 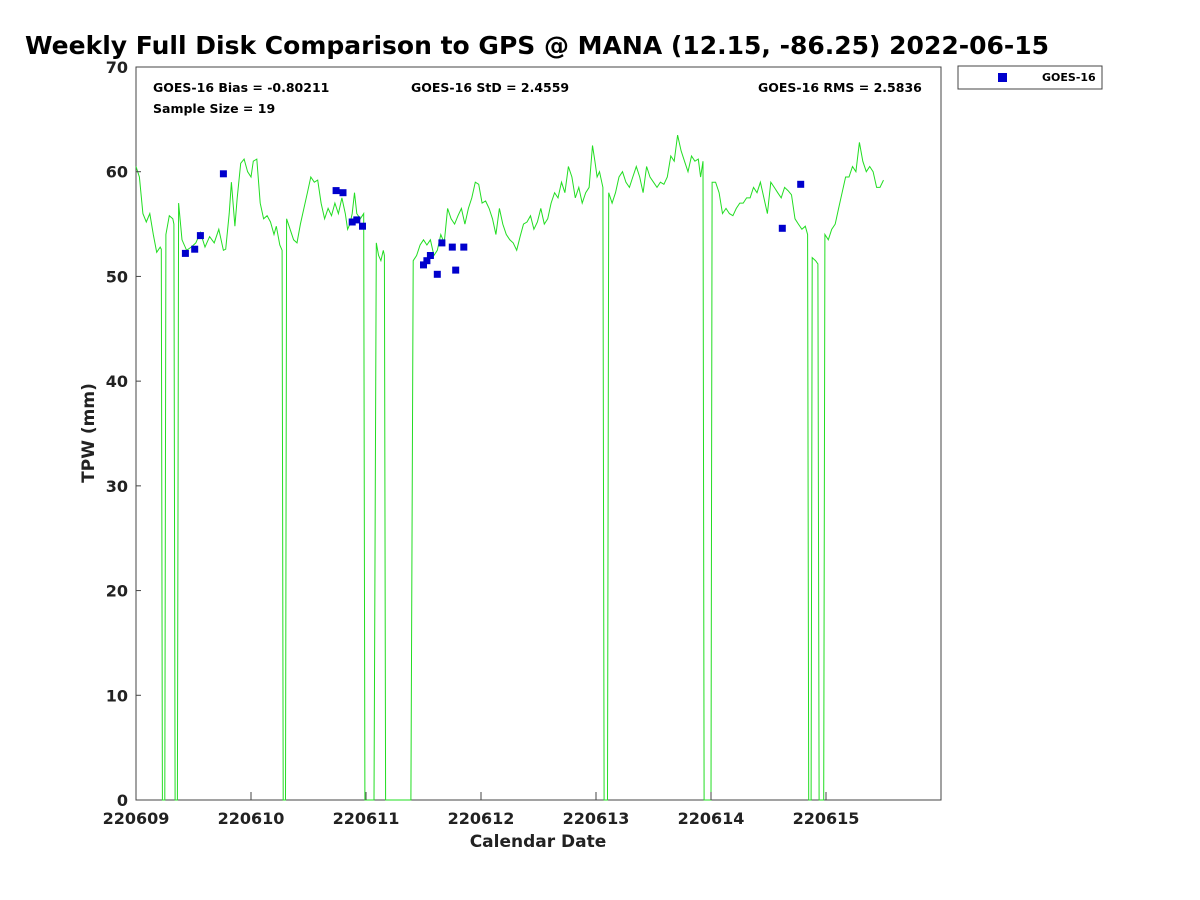 What do you see at coordinates (117, 67) in the screenshot?
I see `y-tick-label-7: 70` at bounding box center [117, 67].